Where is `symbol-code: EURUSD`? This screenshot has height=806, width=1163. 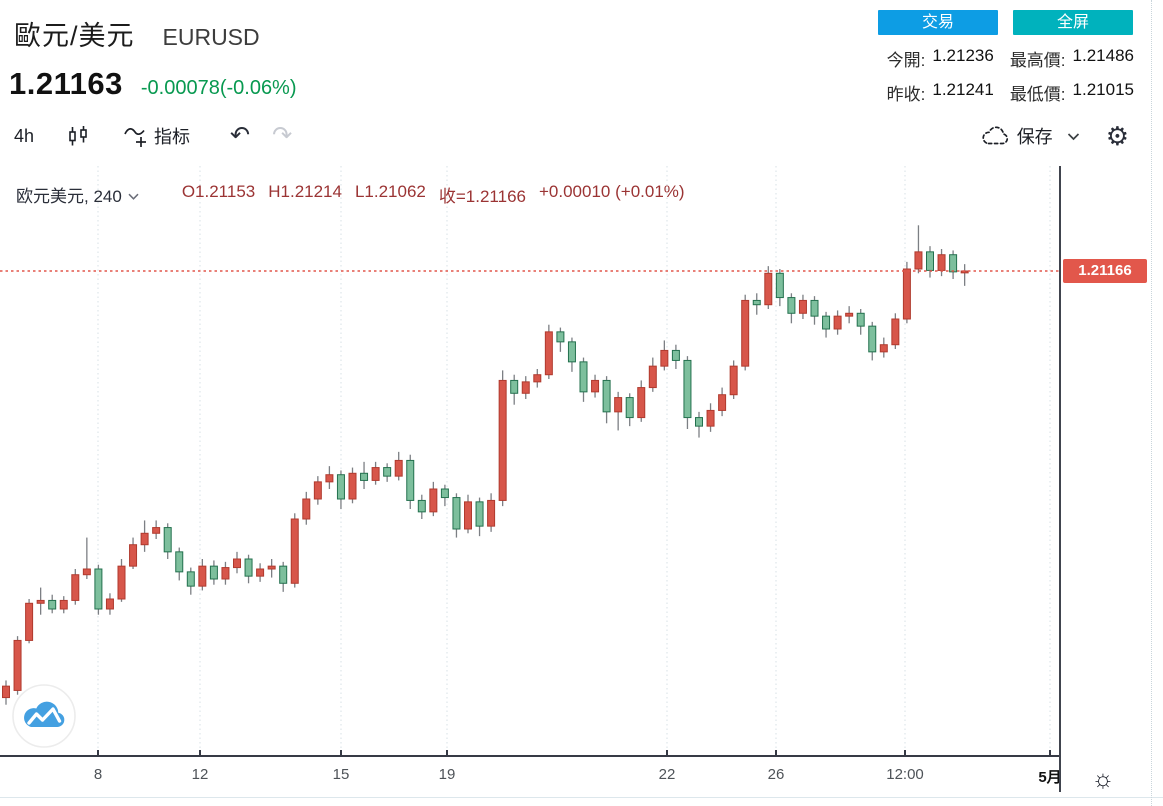 symbol-code: EURUSD is located at coordinates (211, 37).